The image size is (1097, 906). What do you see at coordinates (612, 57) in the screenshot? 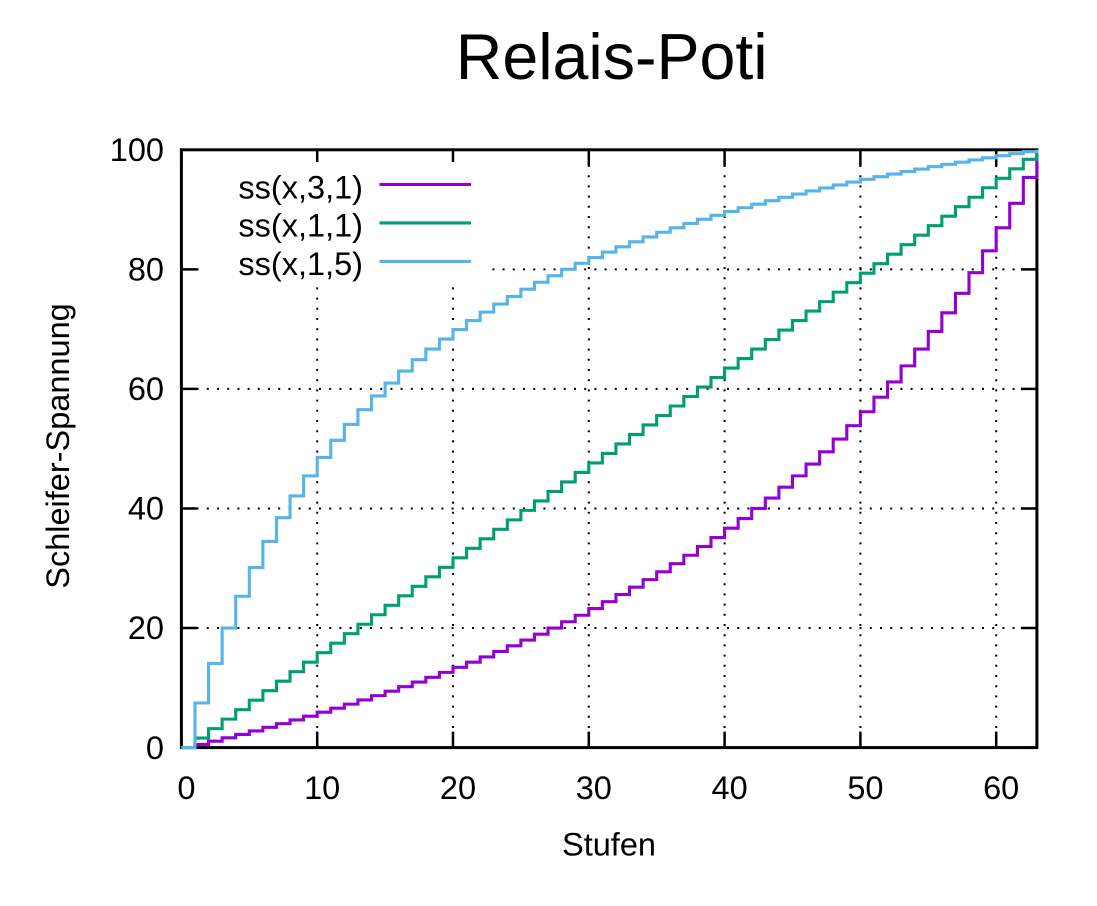
I see `svg-text: Relais-Poti` at bounding box center [612, 57].